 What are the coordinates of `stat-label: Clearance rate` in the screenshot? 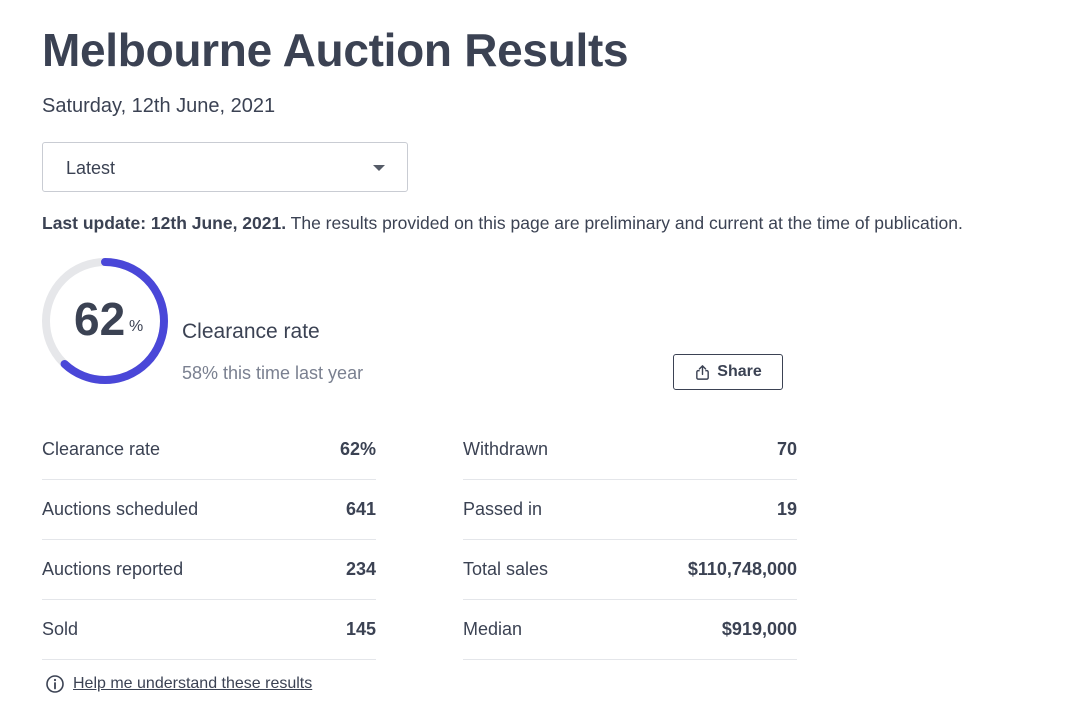 It's located at (101, 449).